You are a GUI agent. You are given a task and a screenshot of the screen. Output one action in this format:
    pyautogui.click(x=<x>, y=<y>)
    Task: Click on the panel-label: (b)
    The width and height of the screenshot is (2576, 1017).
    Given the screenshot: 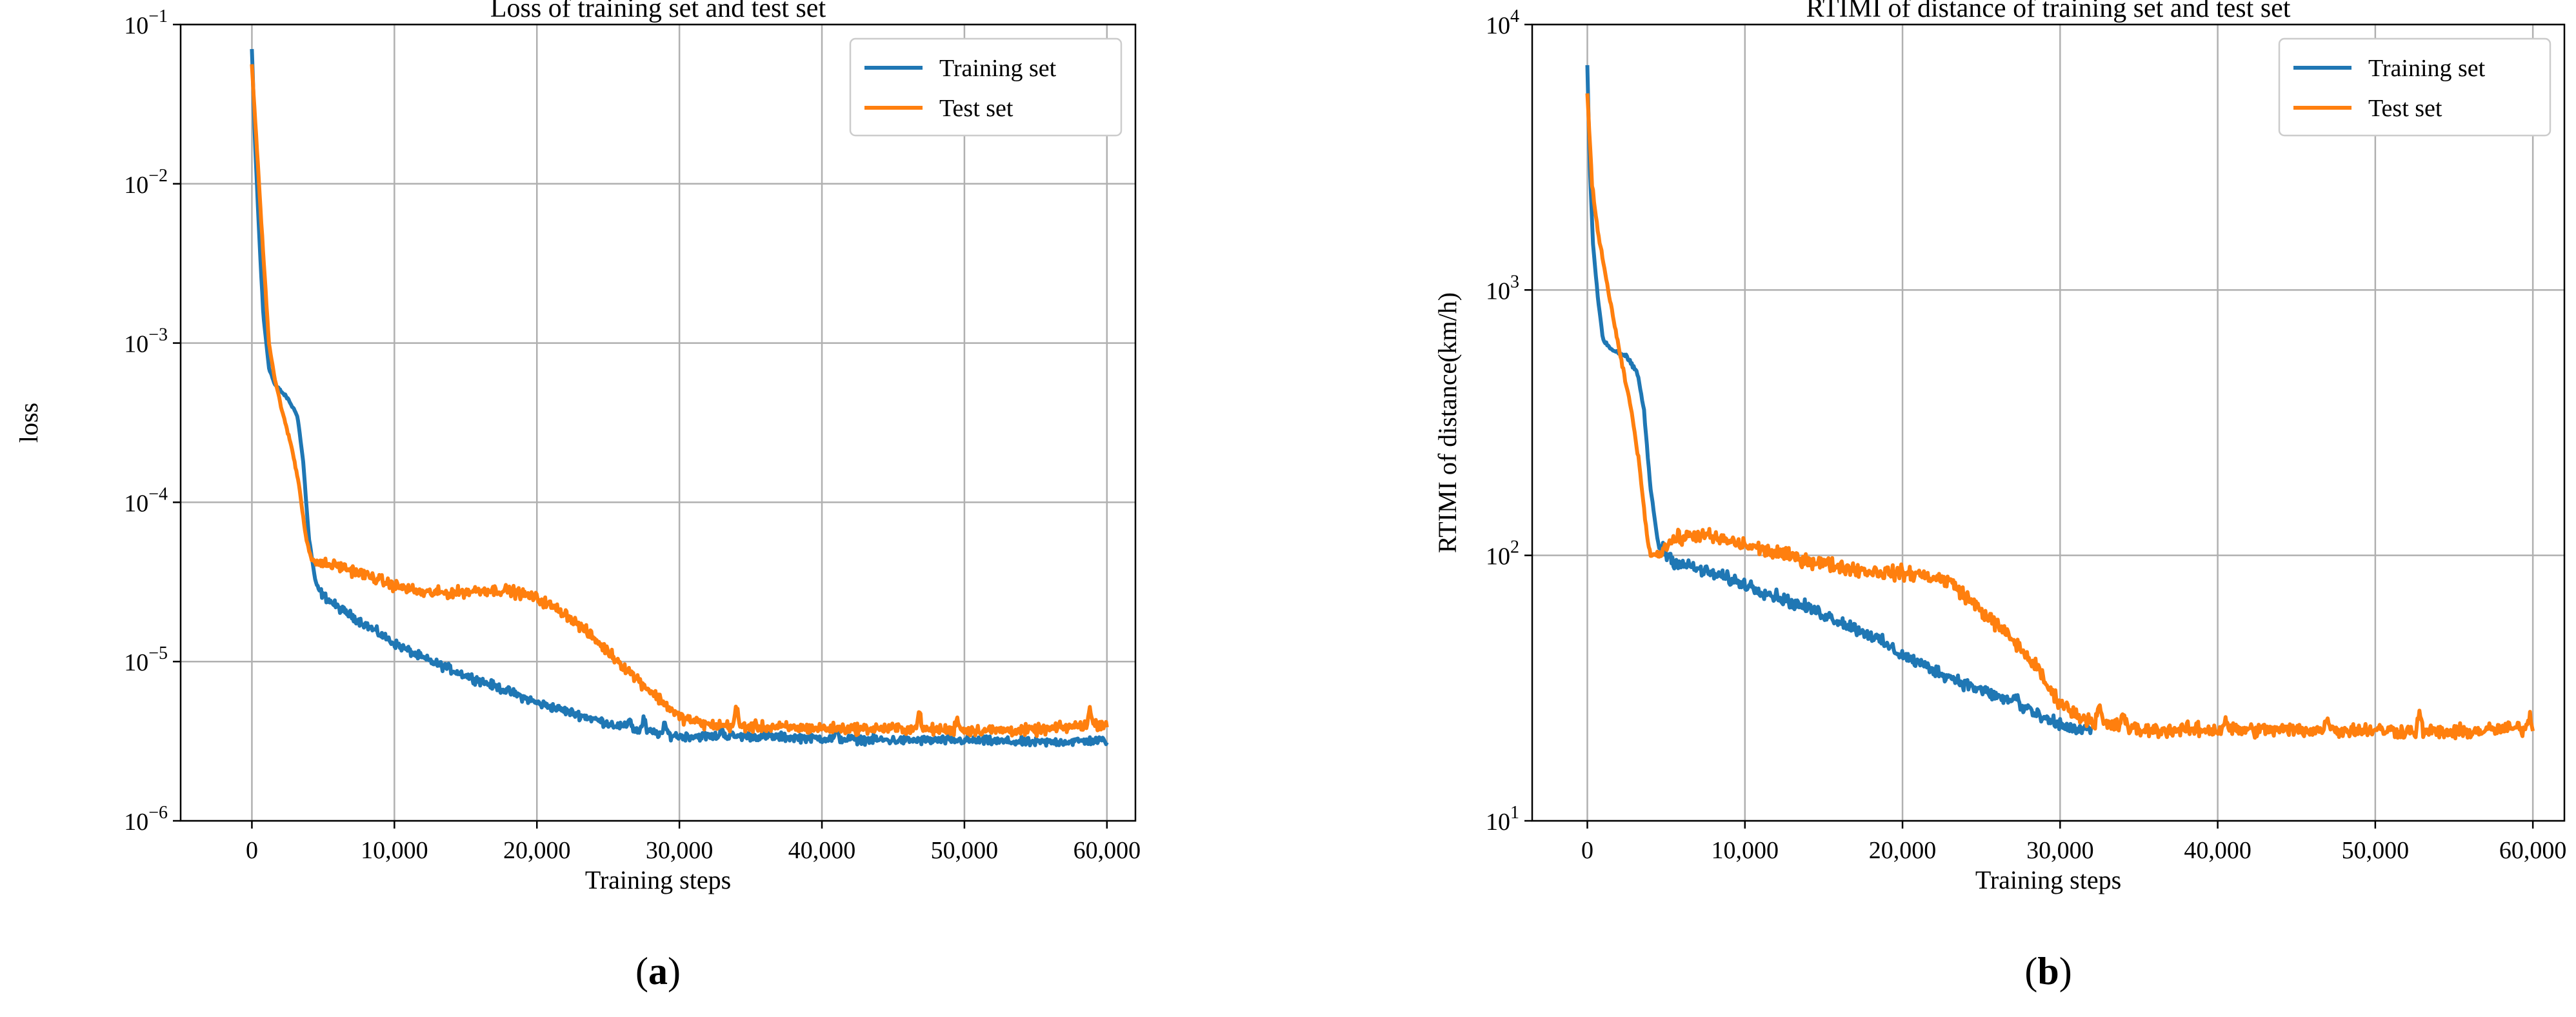 What is the action you would take?
    pyautogui.click(x=2048, y=971)
    